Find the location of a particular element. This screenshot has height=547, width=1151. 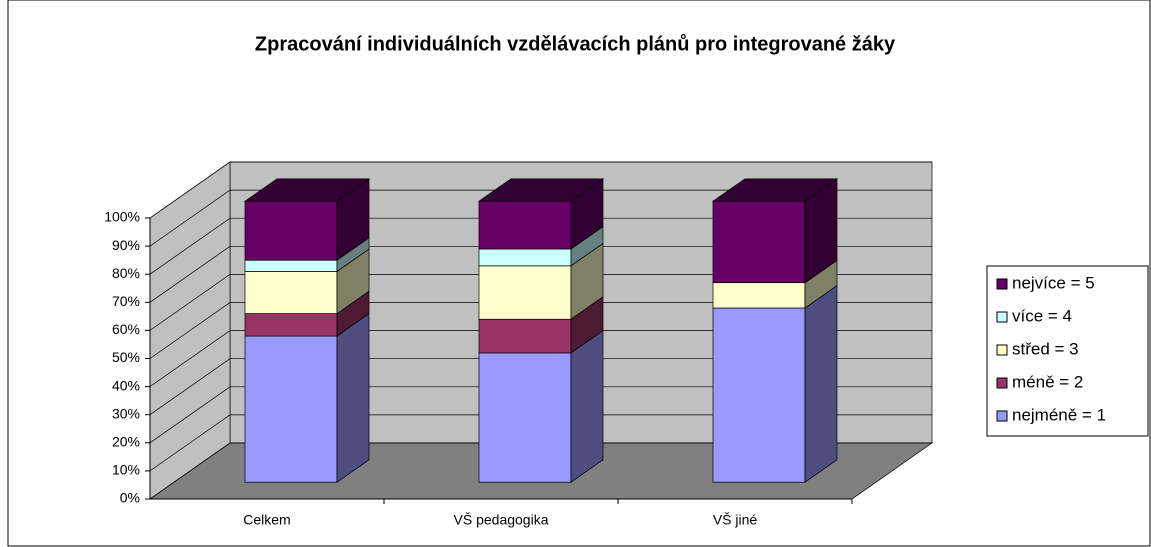

y-tick-label: 100% is located at coordinates (122, 217).